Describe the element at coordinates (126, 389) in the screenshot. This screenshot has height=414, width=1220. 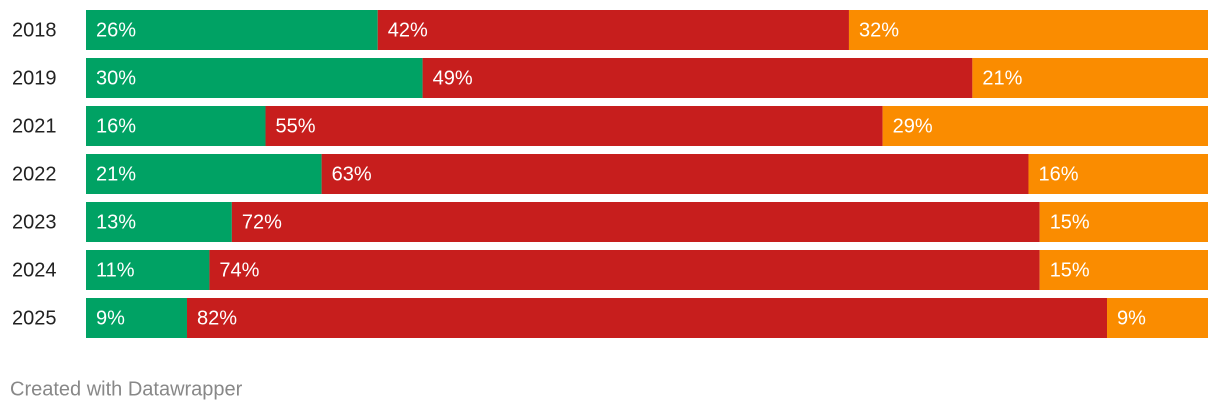
I see `footer: Created with Datawrapper` at that location.